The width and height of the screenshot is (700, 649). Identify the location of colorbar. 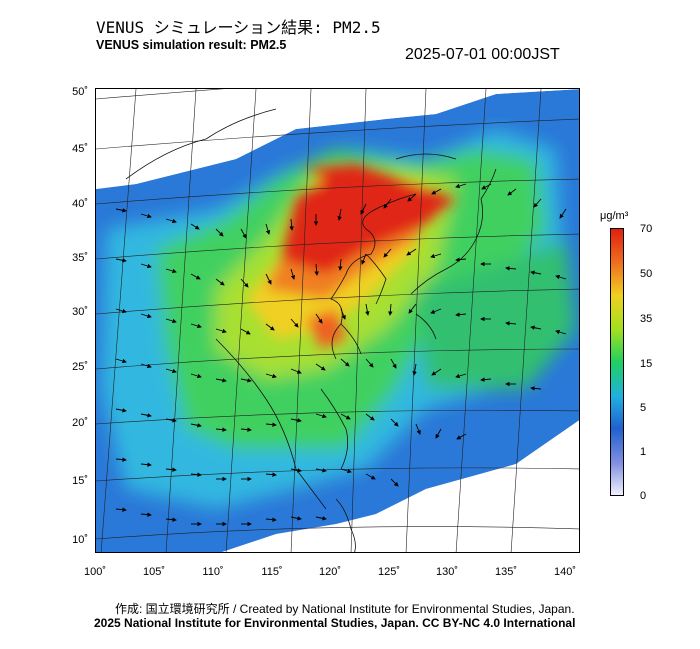
(617, 362).